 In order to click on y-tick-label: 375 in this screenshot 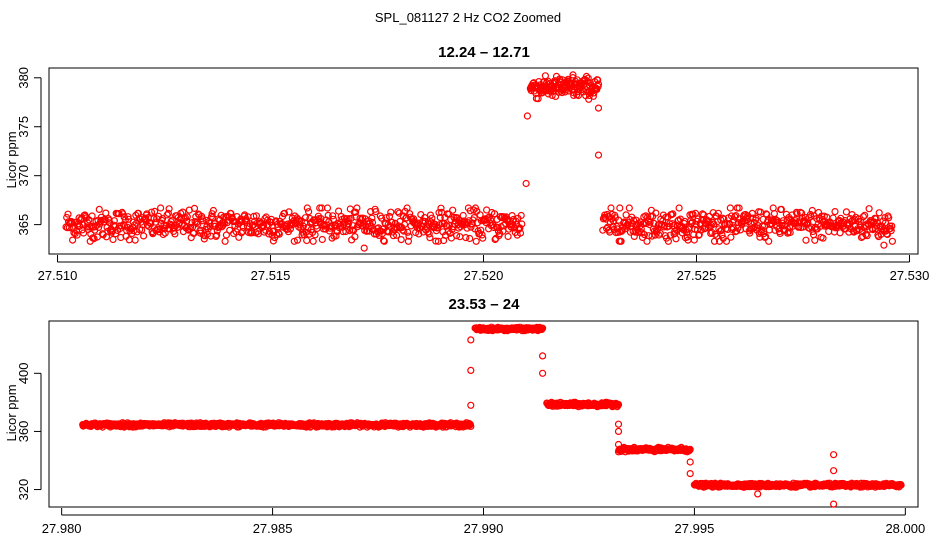, I will do `click(23, 127)`.